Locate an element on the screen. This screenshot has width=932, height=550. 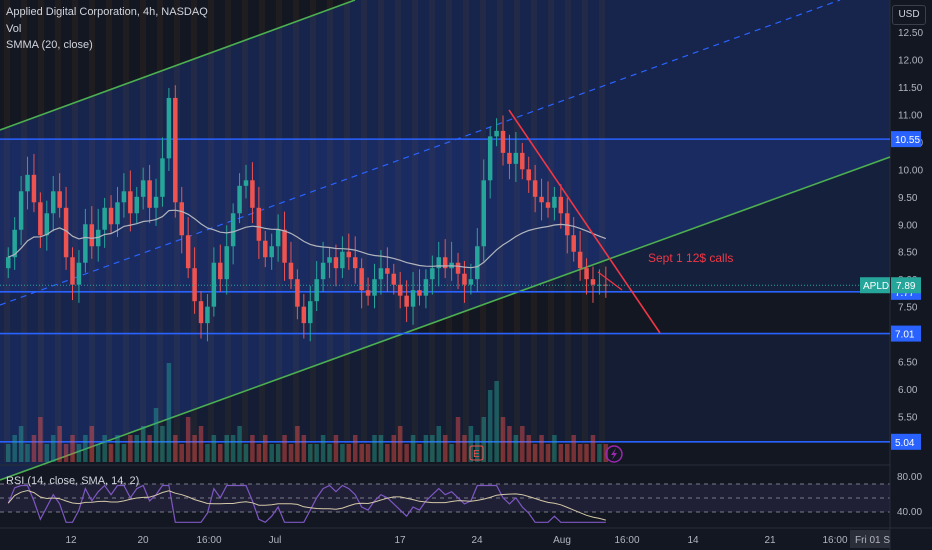
currency-button: USD is located at coordinates (909, 15).